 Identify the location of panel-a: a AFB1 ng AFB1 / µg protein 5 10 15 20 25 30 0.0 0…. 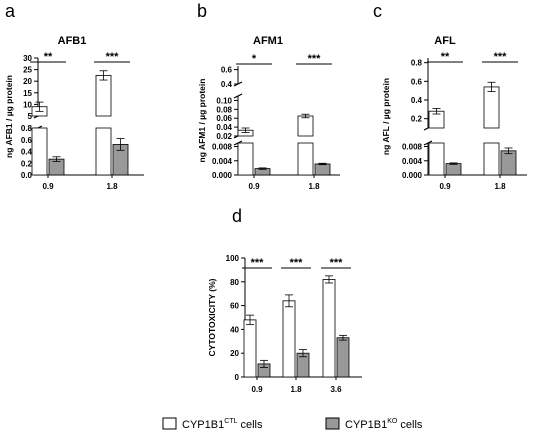
(74, 96).